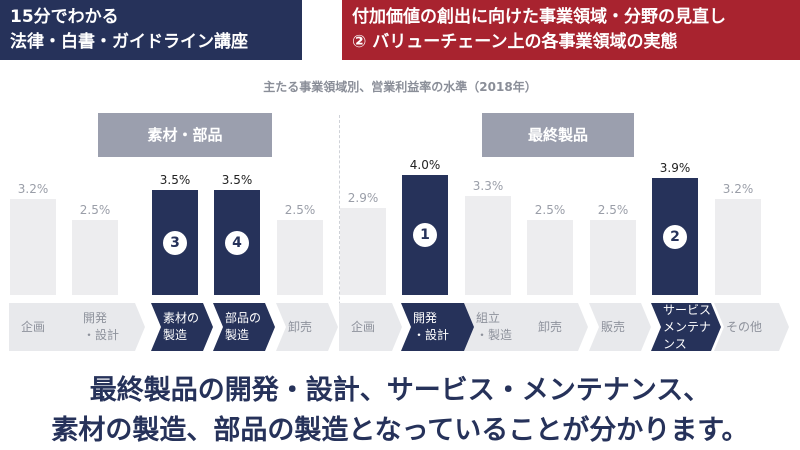 Image resolution: width=800 pixels, height=450 pixels. What do you see at coordinates (370, 327) in the screenshot?
I see `category-label-5: 企画` at bounding box center [370, 327].